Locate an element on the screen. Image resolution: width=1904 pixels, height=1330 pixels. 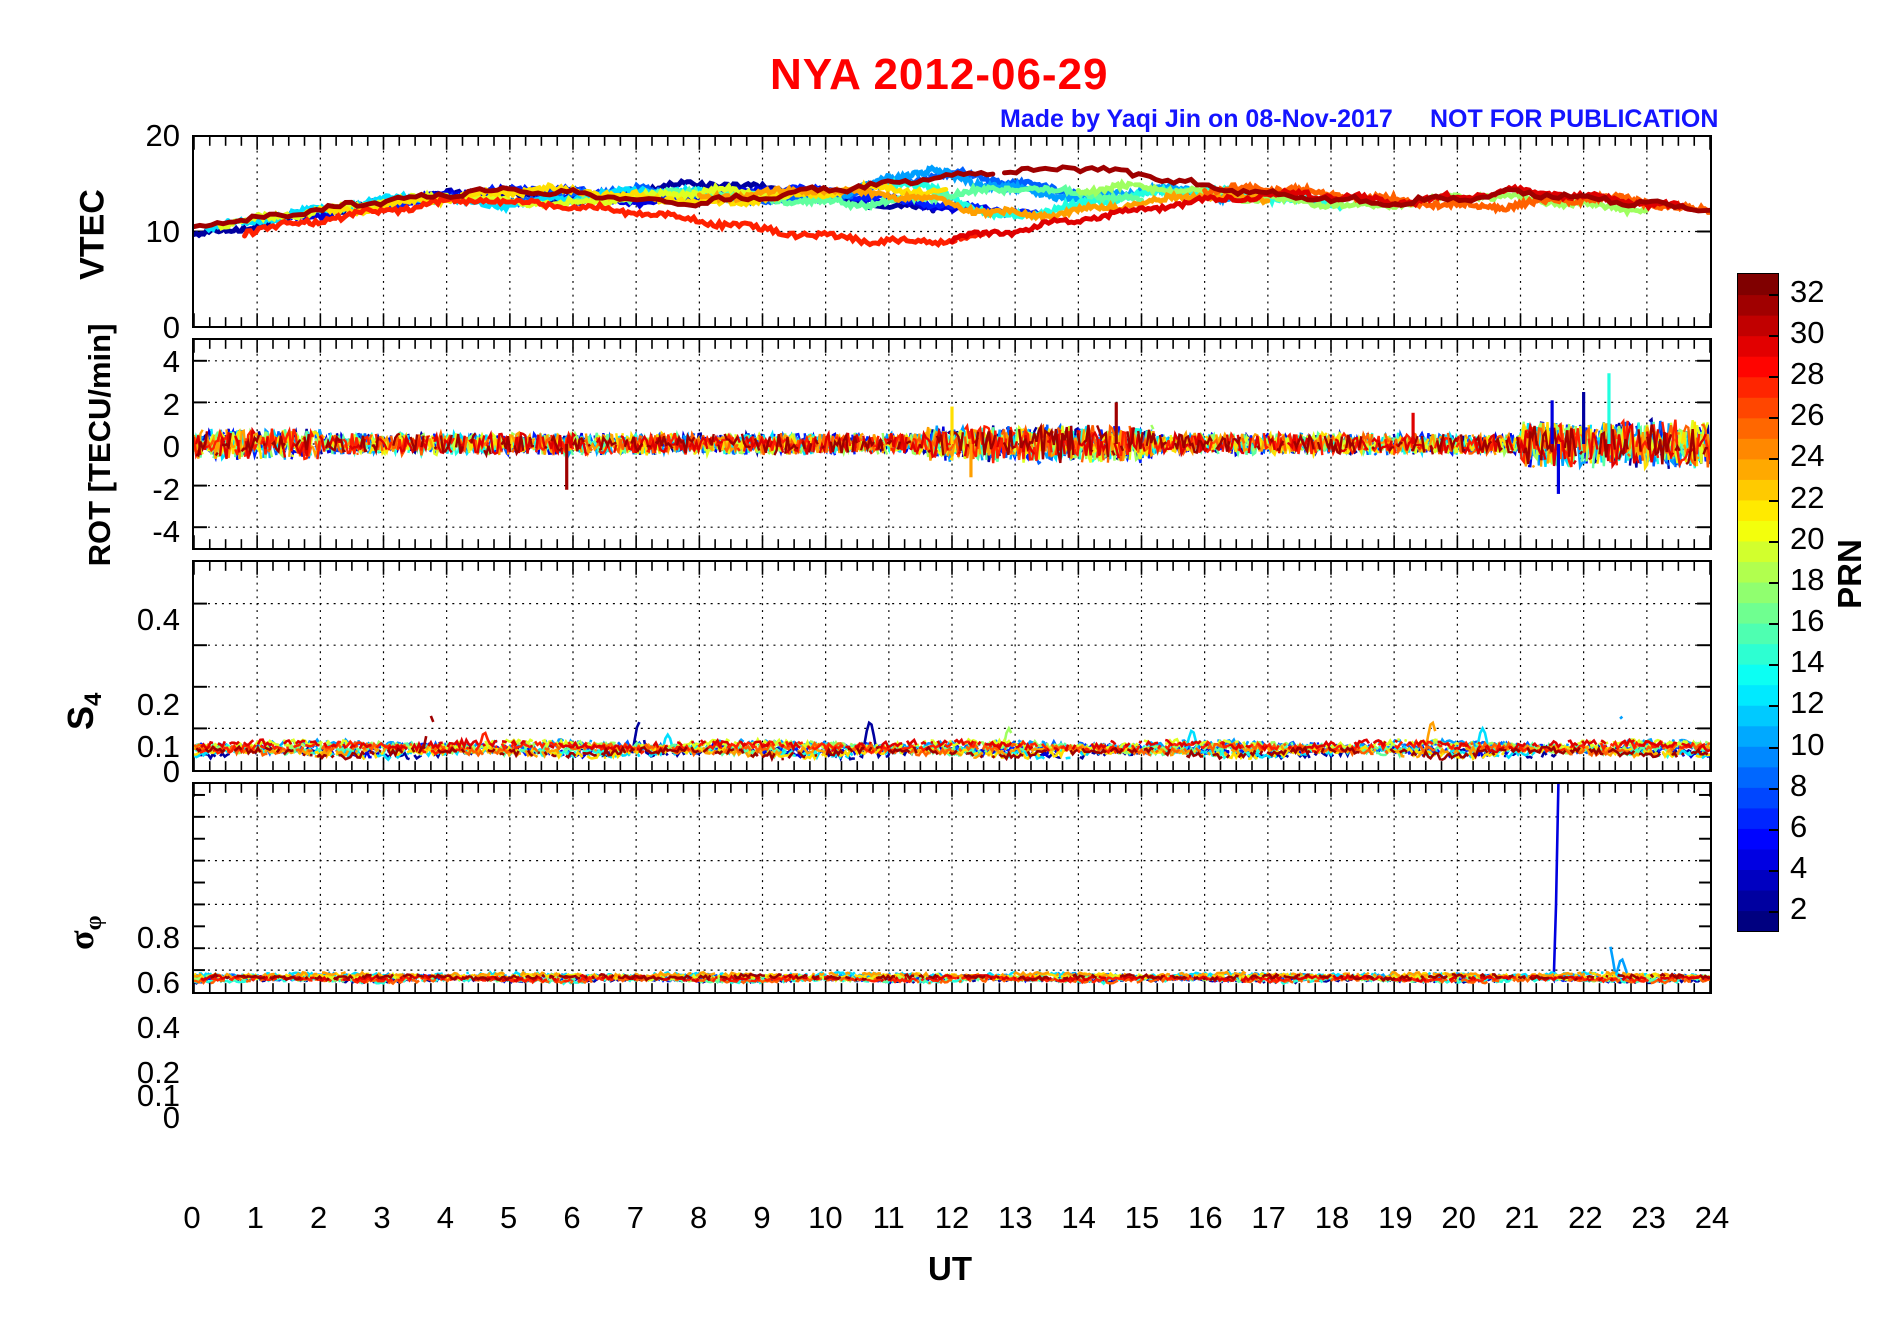
sig-ytick-0.1: 0.1 is located at coordinates (158, 1095).